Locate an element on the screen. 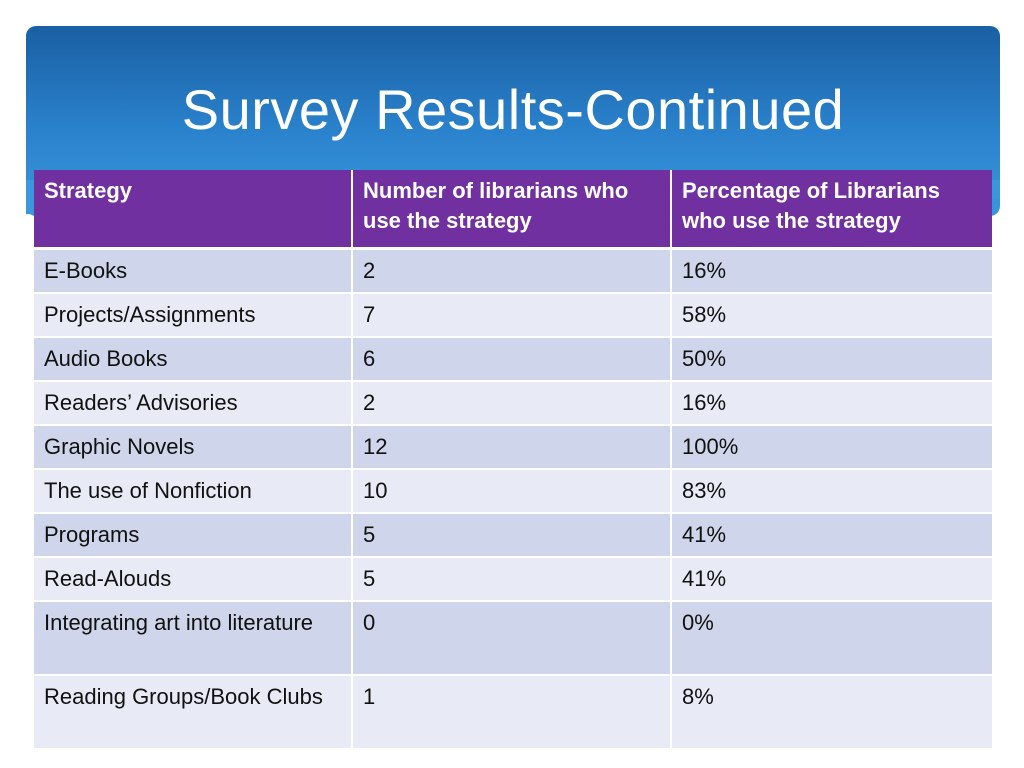  strategy-cell: Integrating art into literature is located at coordinates (193, 638).